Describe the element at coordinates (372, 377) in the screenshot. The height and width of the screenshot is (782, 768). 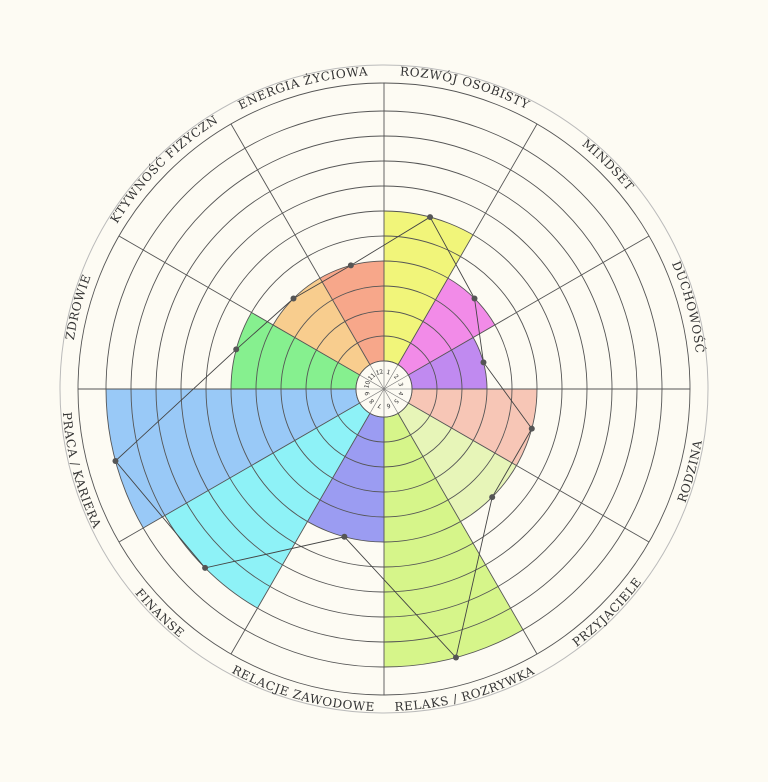
I see `hub-number: 11` at that location.